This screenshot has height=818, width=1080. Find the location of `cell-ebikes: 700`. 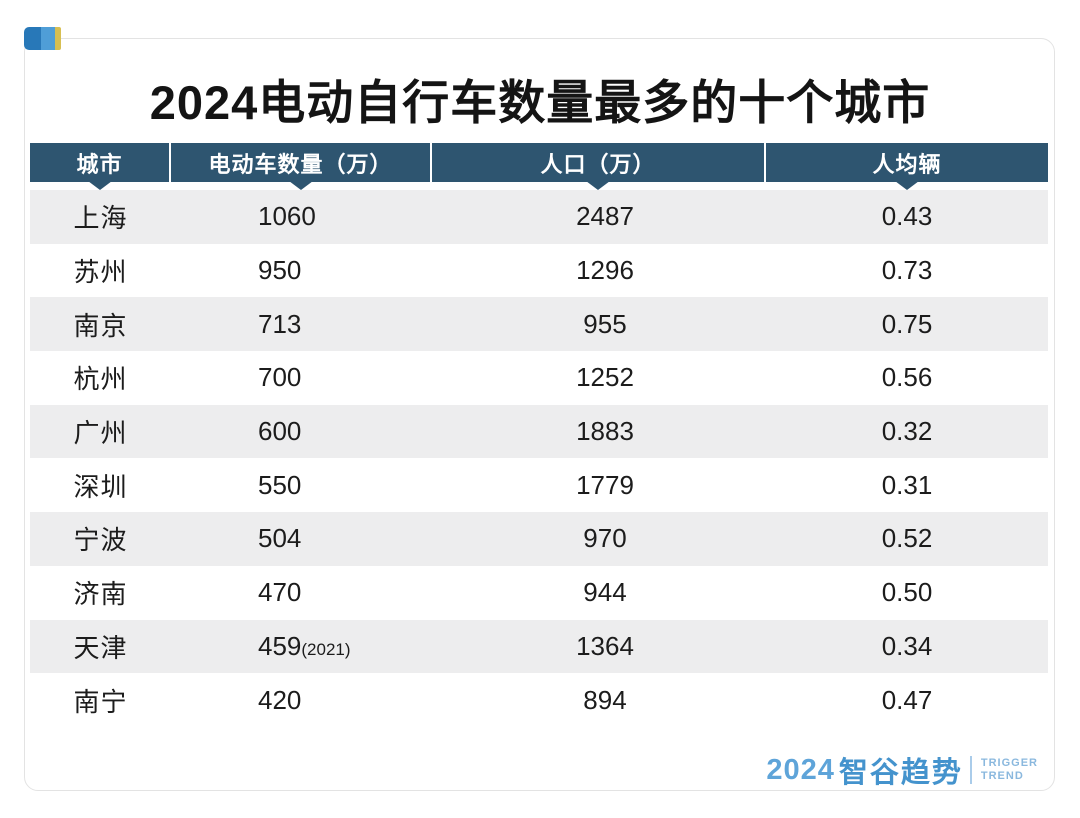

cell-ebikes: 700 is located at coordinates (301, 377).